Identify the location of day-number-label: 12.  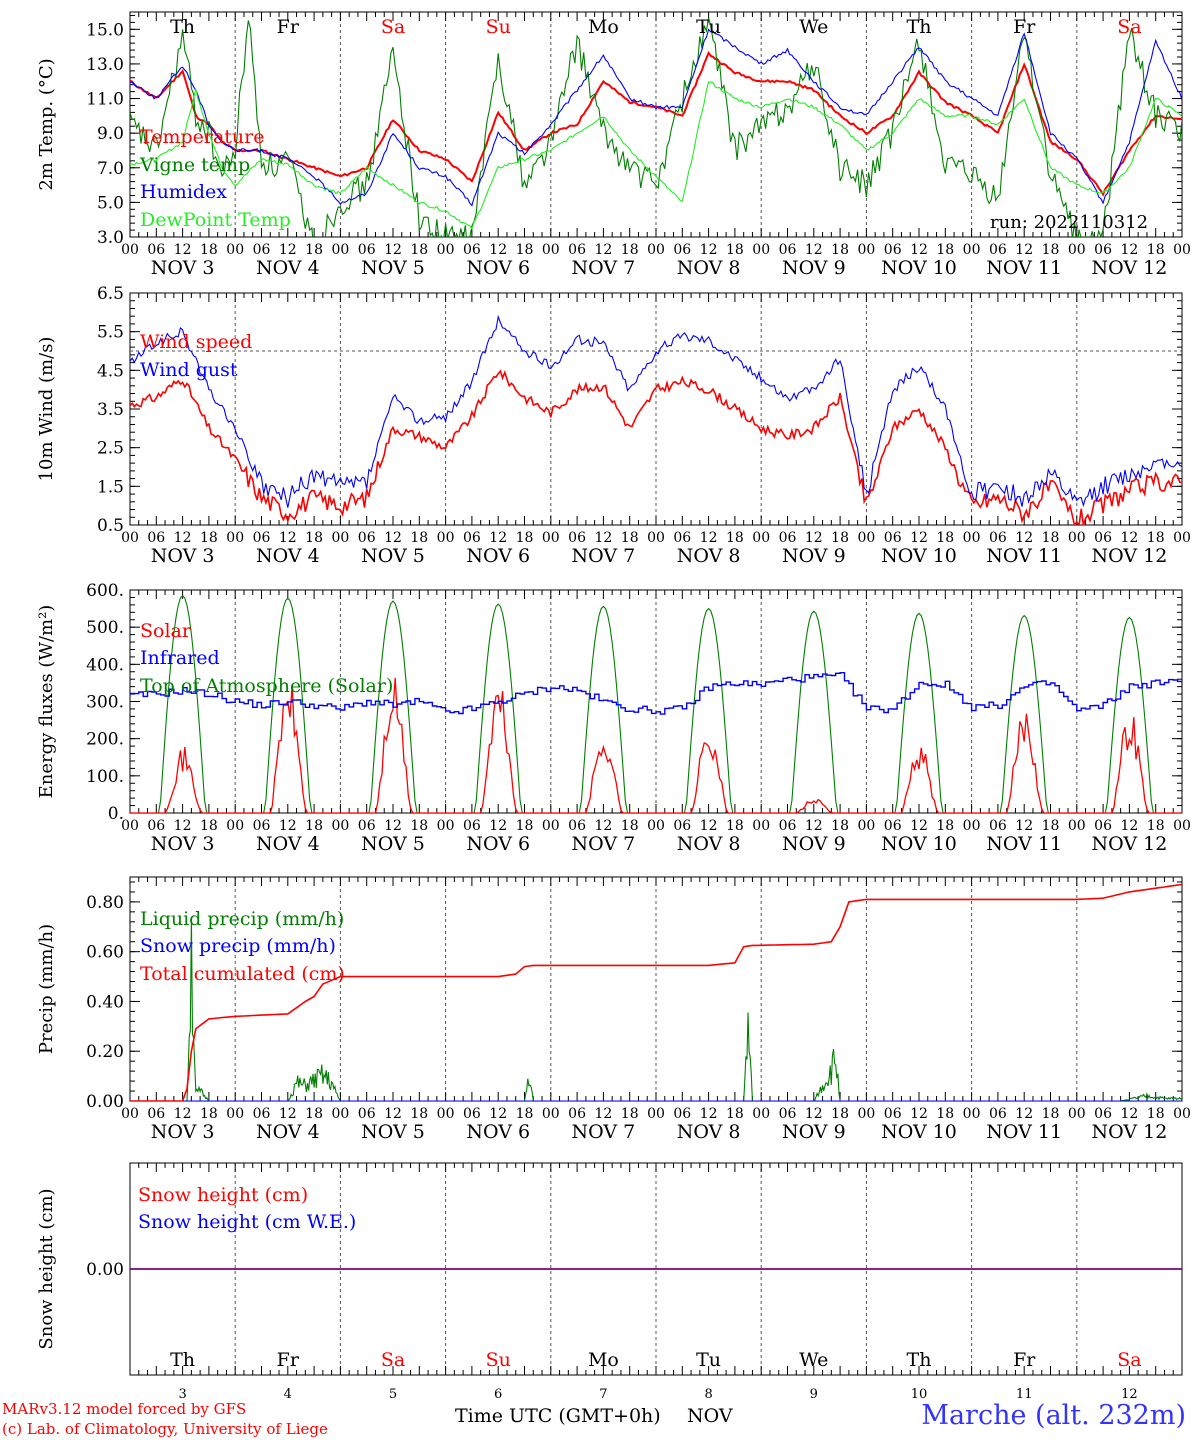
(1129, 1394).